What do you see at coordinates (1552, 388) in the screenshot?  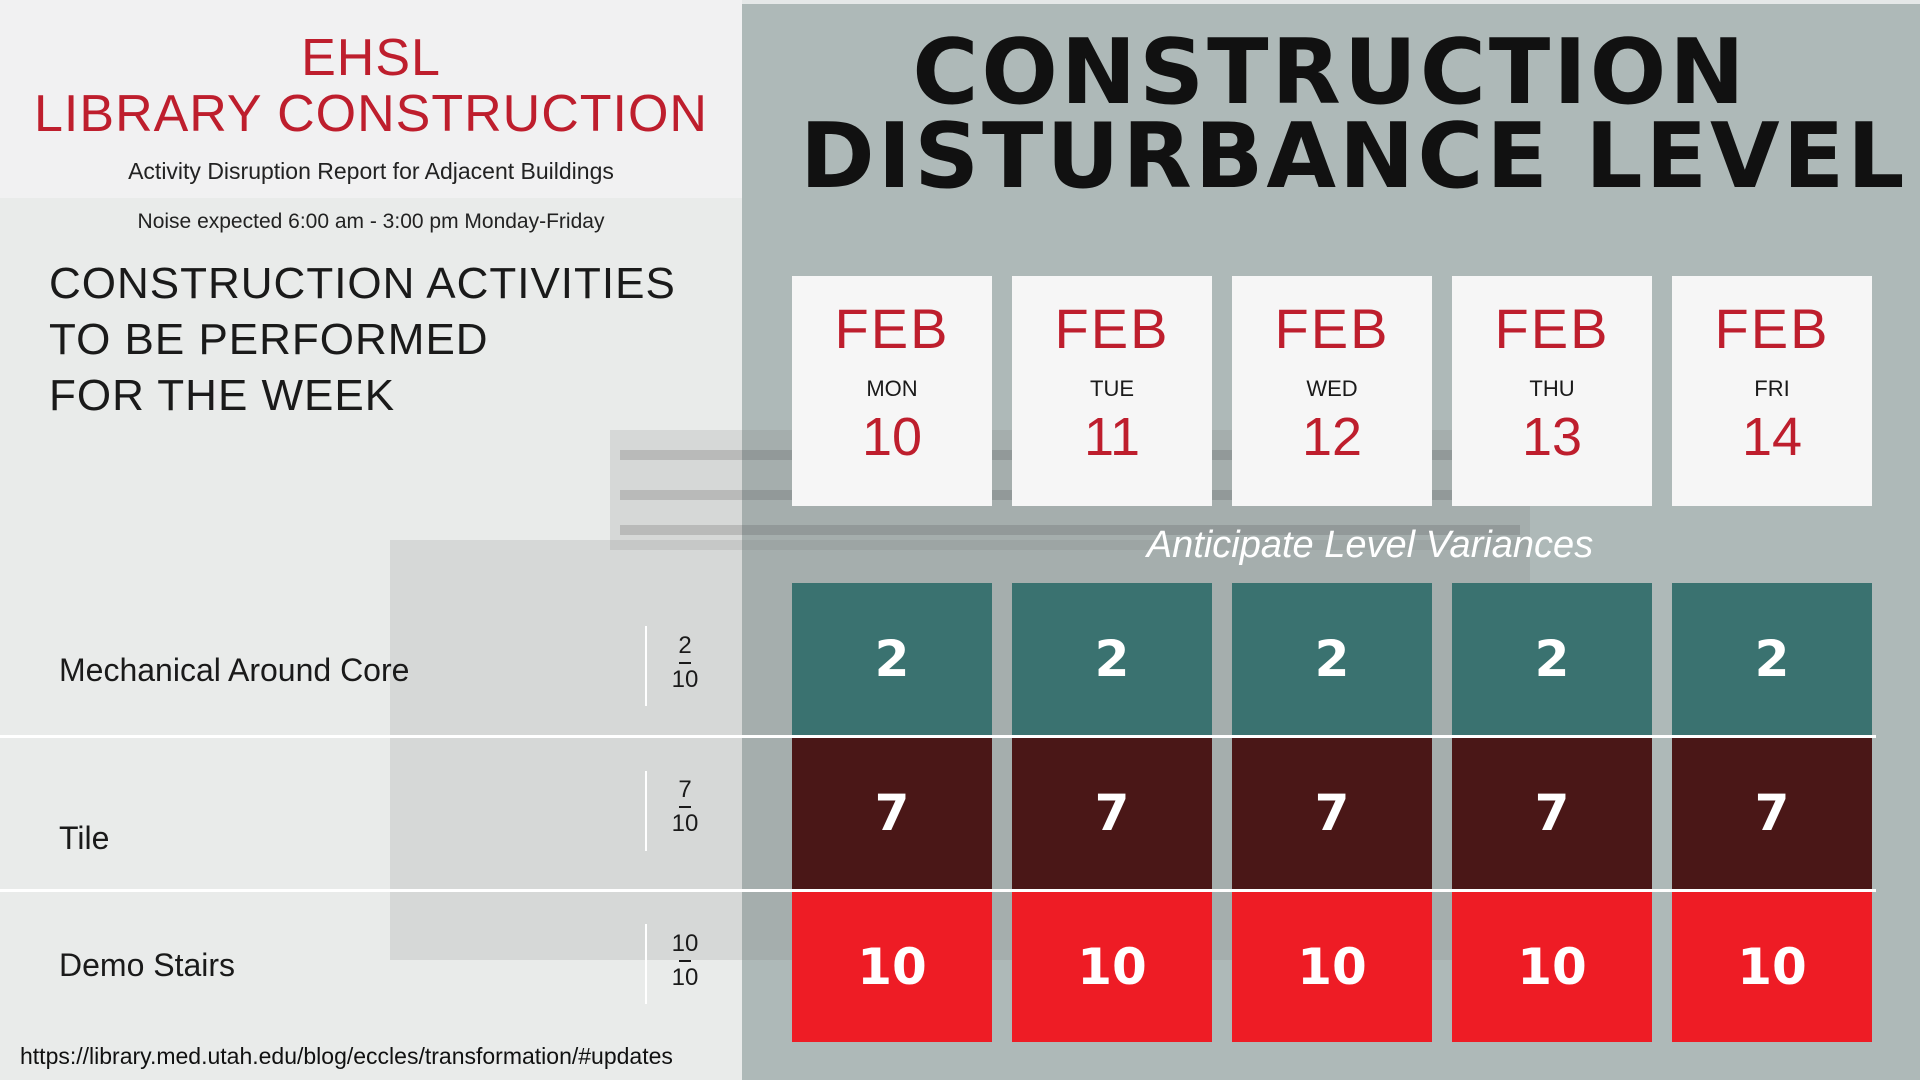 I see `day-weekday: THU` at bounding box center [1552, 388].